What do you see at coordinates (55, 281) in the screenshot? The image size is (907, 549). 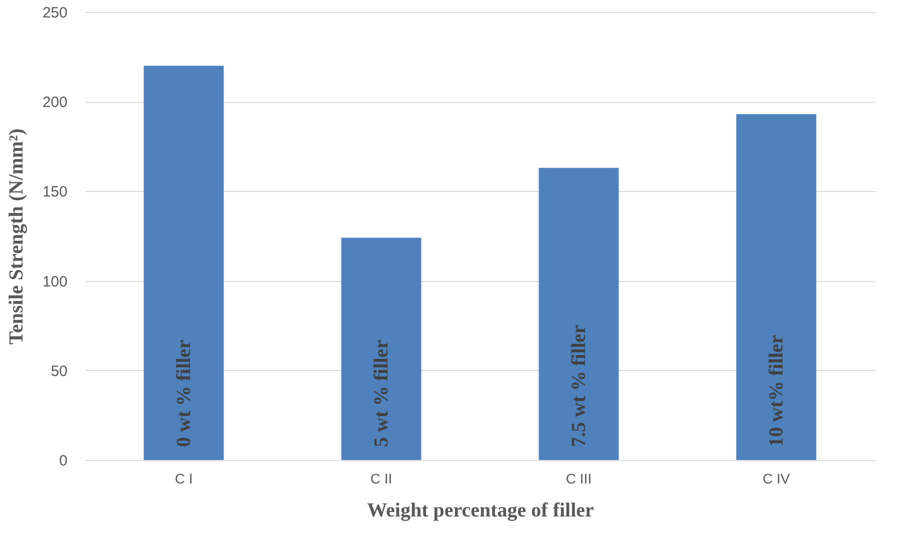 I see `y-tick-label: 100` at bounding box center [55, 281].